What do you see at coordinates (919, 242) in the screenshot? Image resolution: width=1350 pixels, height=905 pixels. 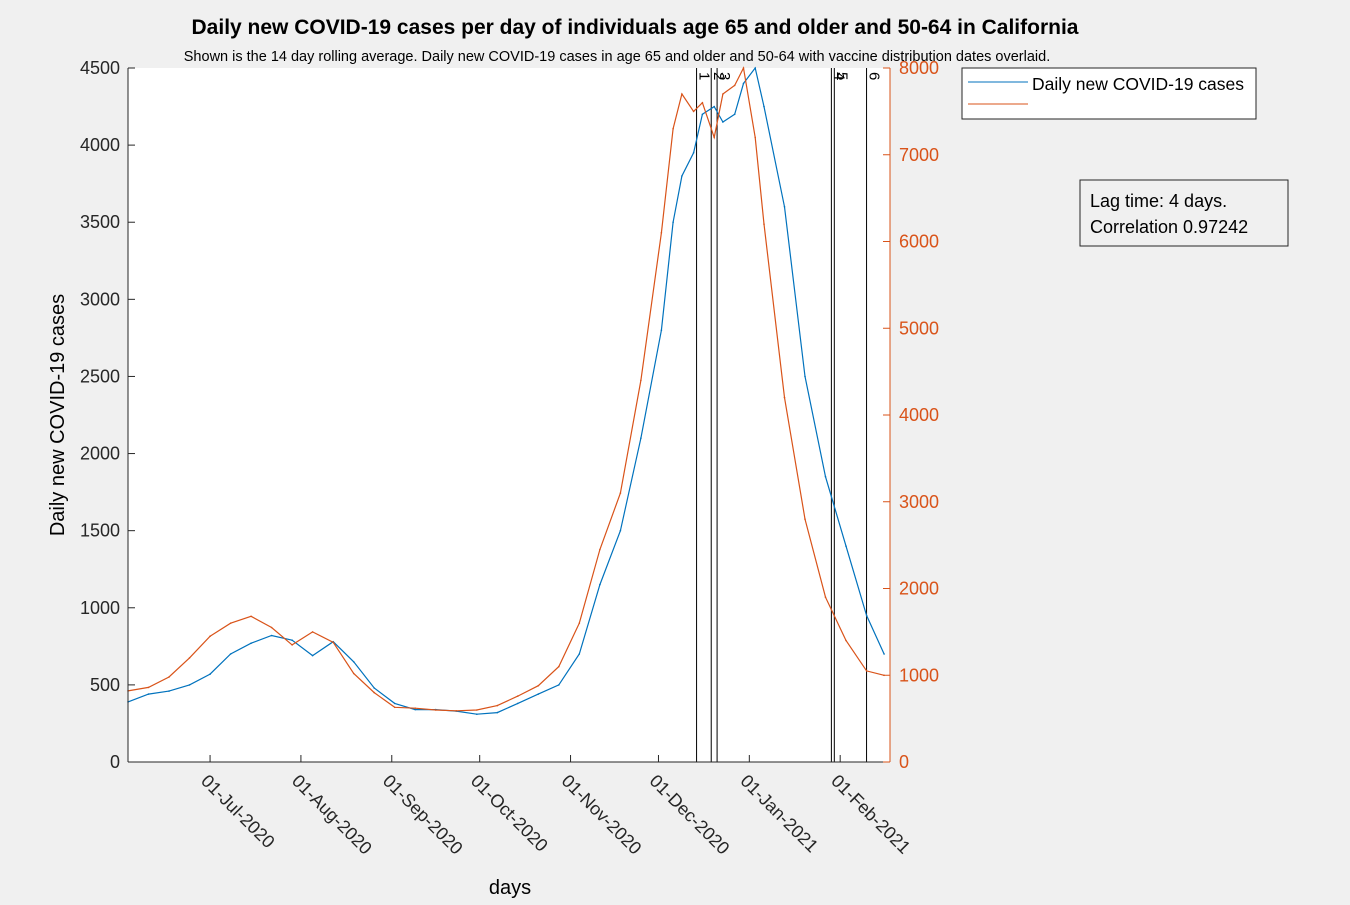 I see `right-tick-label: 6000` at bounding box center [919, 242].